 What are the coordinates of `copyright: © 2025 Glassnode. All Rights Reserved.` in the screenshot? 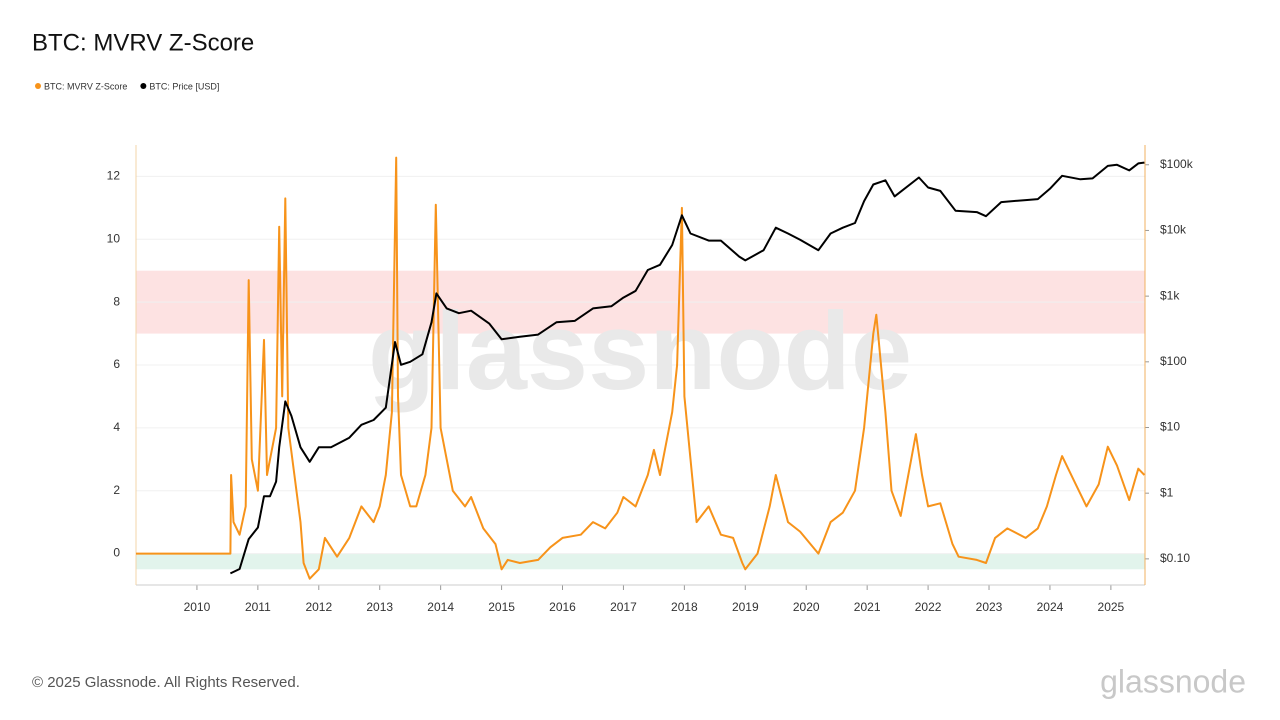 It's located at (166, 682).